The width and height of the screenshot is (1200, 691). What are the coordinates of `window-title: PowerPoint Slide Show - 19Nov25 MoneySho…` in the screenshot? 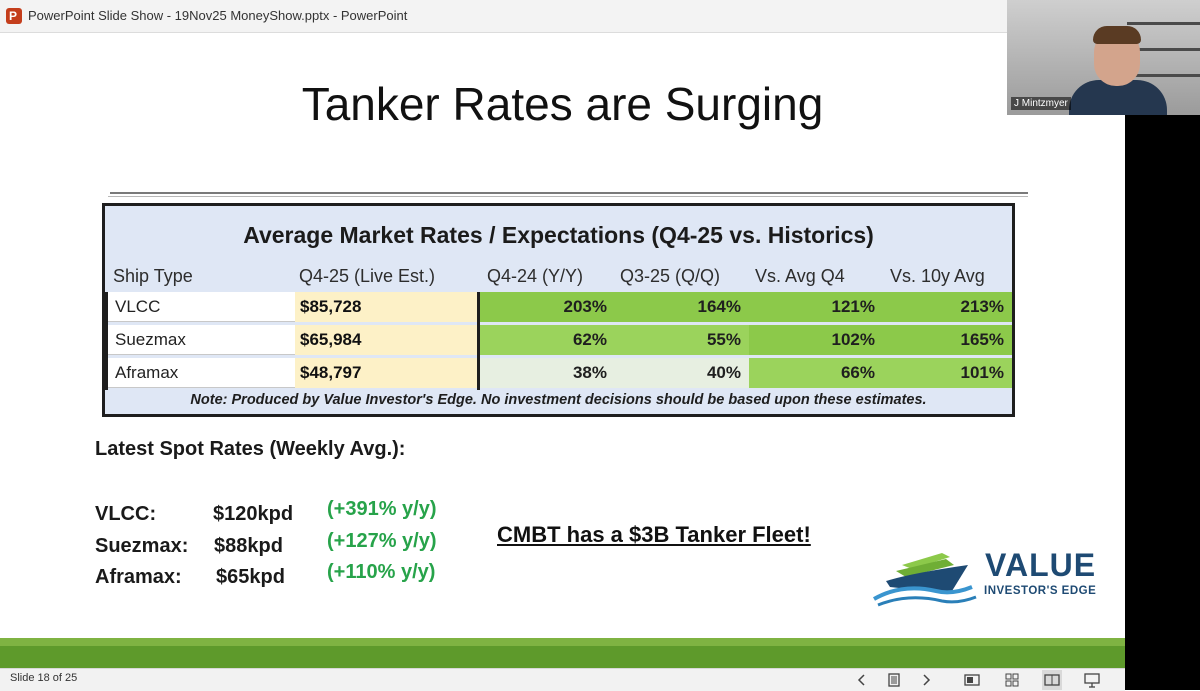 It's located at (218, 15).